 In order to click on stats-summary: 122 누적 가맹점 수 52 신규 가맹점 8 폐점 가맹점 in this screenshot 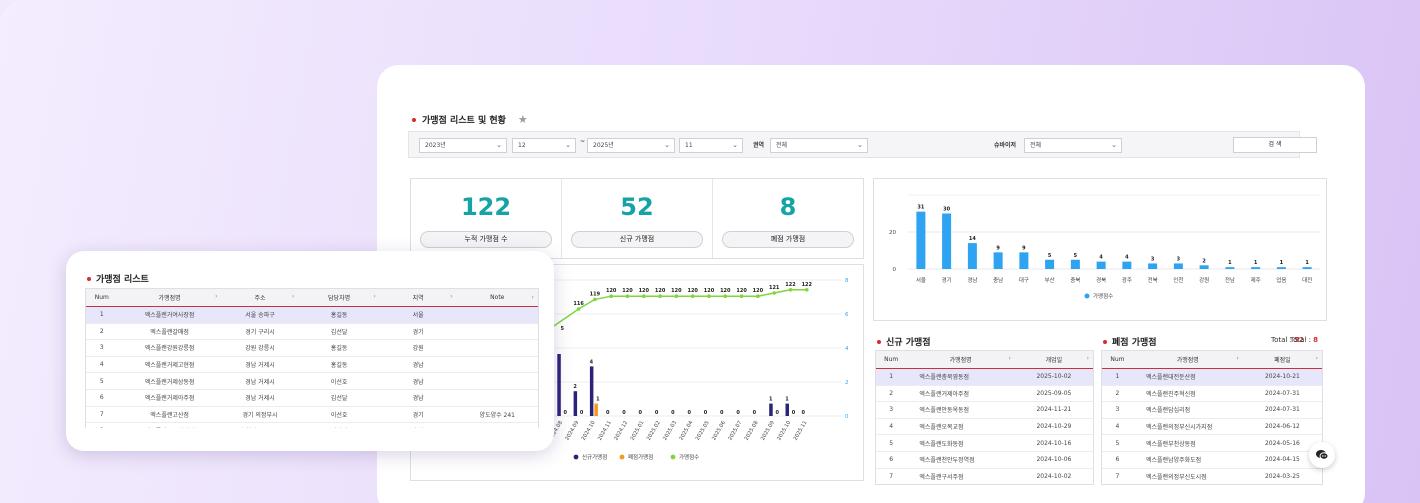, I will do `click(637, 218)`.